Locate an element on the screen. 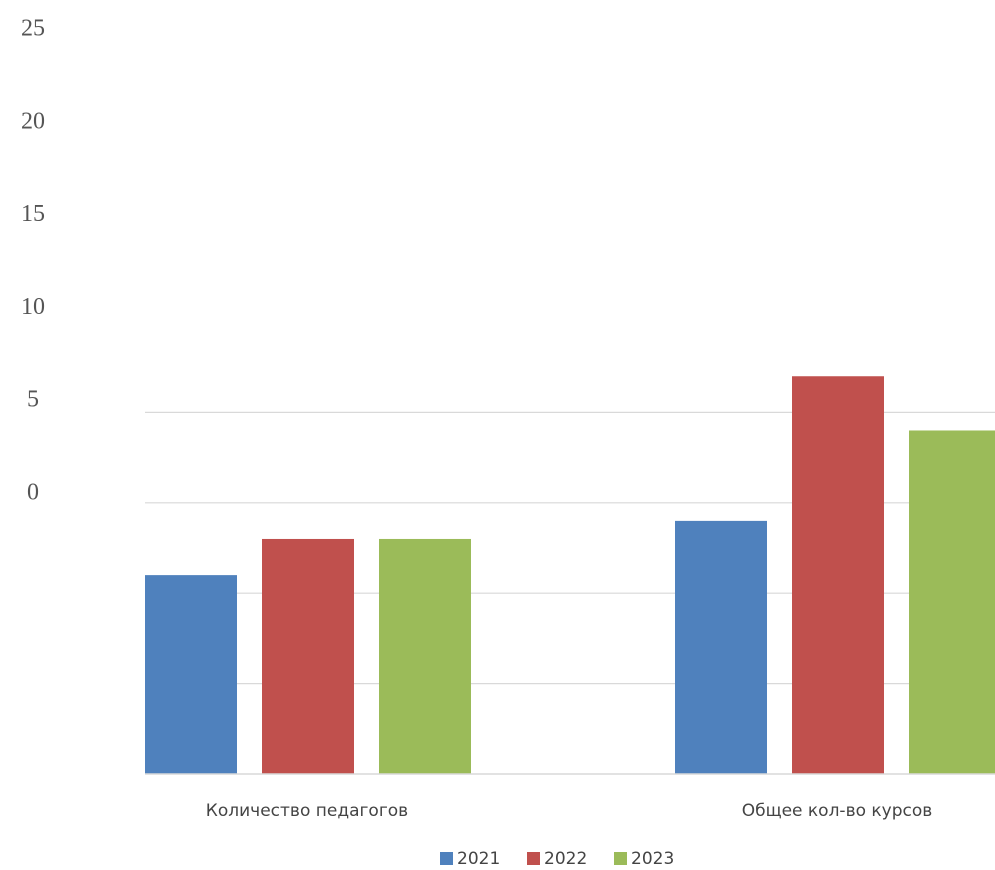  x-category-label: Общее кол-во курсов is located at coordinates (837, 811).